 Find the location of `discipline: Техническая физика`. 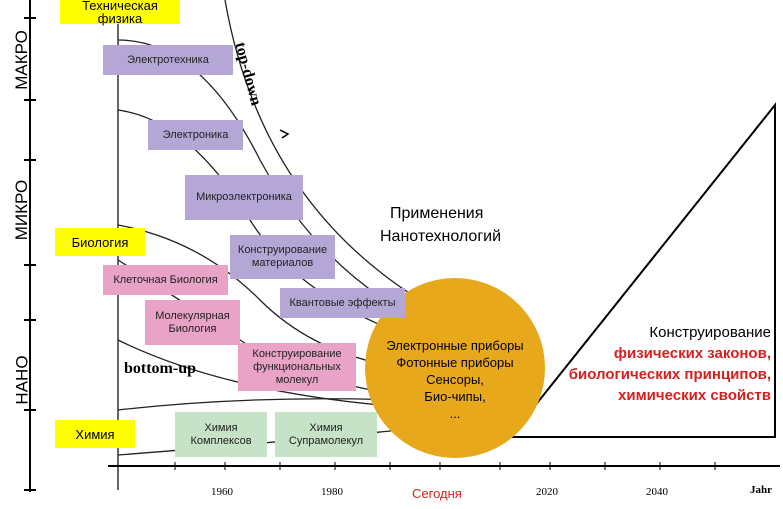

discipline: Техническая физика is located at coordinates (120, 12).